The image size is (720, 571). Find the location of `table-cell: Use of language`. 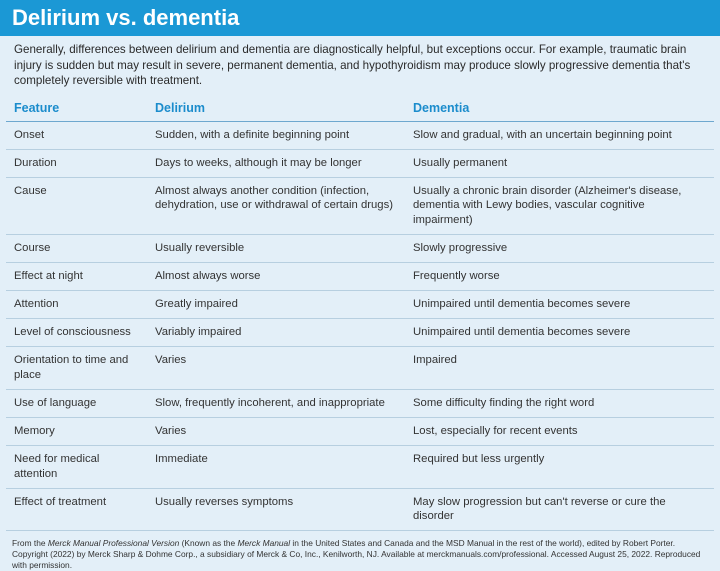

table-cell: Use of language is located at coordinates (76, 403).